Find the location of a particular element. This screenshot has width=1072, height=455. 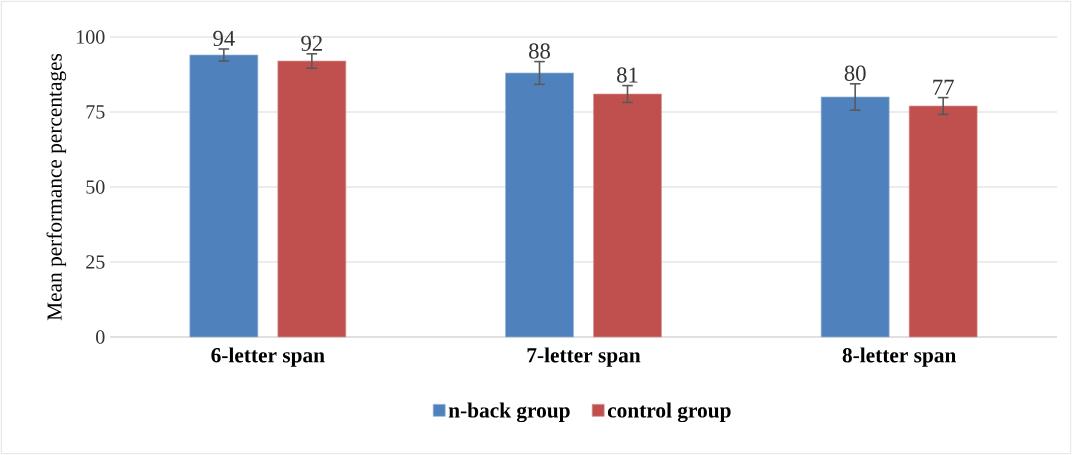

y-tick-label: 50 is located at coordinates (95, 187).